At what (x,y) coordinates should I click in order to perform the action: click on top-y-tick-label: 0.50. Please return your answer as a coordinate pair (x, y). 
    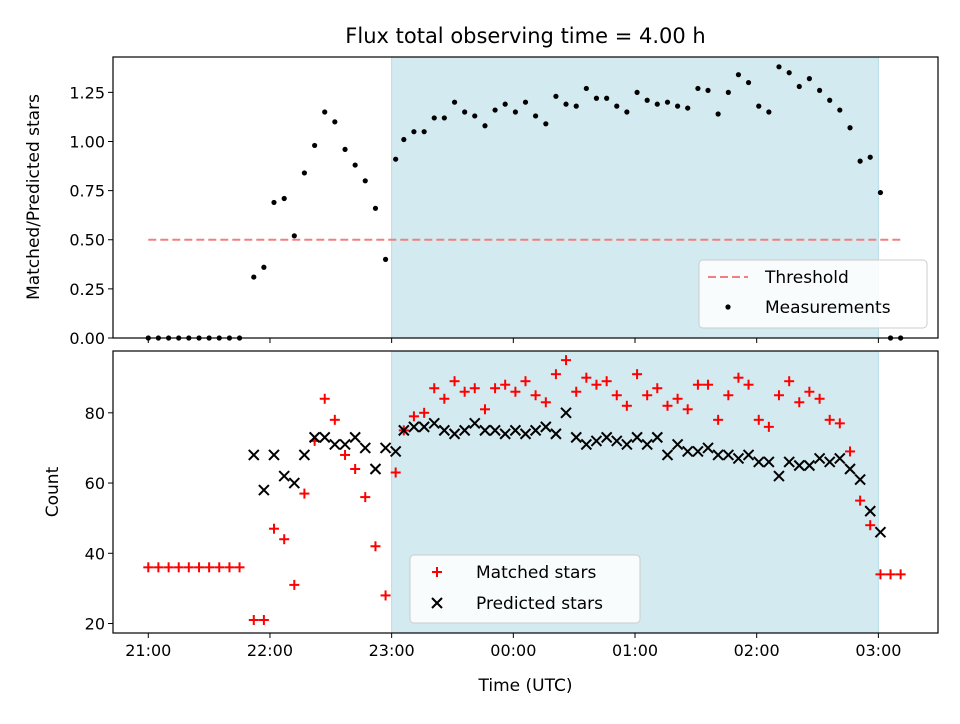
    Looking at the image, I should click on (87, 240).